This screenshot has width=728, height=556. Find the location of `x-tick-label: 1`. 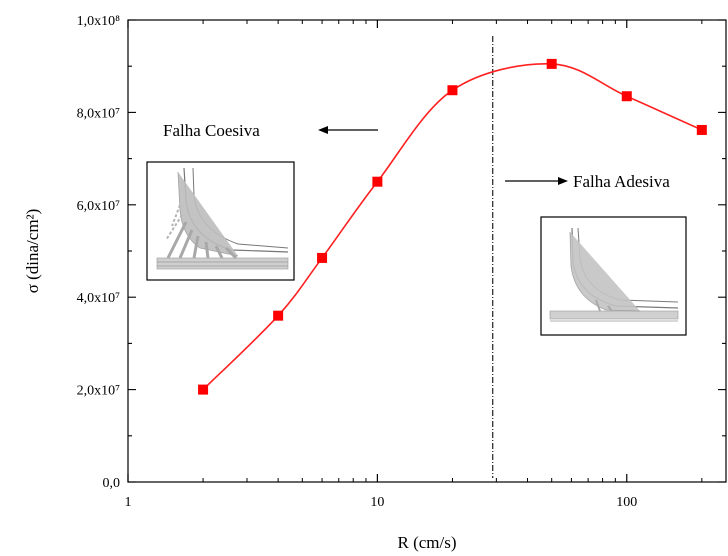

x-tick-label: 1 is located at coordinates (128, 502).